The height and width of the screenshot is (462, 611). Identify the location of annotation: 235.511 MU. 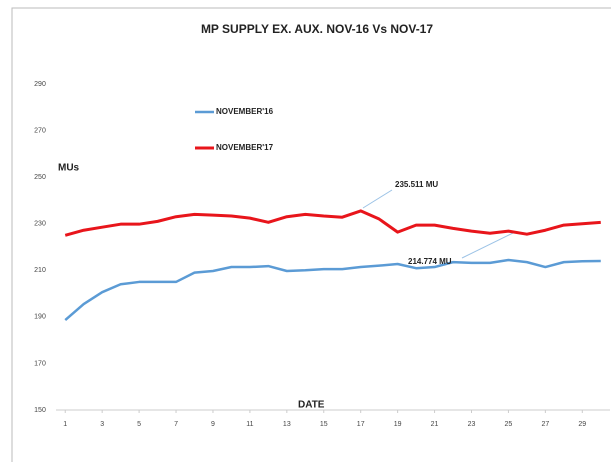
(416, 184).